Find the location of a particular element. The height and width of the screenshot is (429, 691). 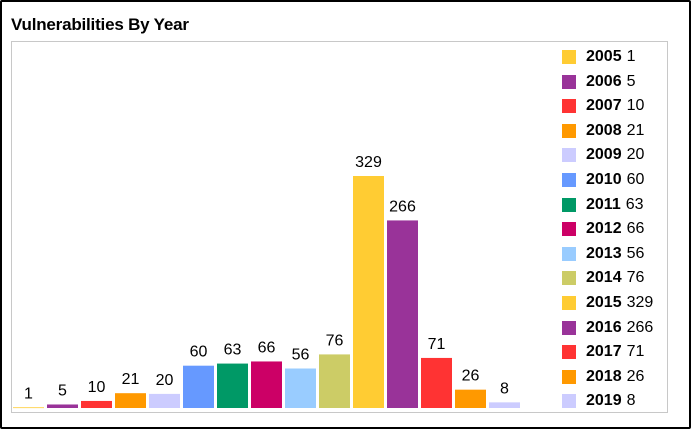

legend-year: 2013 is located at coordinates (604, 253).